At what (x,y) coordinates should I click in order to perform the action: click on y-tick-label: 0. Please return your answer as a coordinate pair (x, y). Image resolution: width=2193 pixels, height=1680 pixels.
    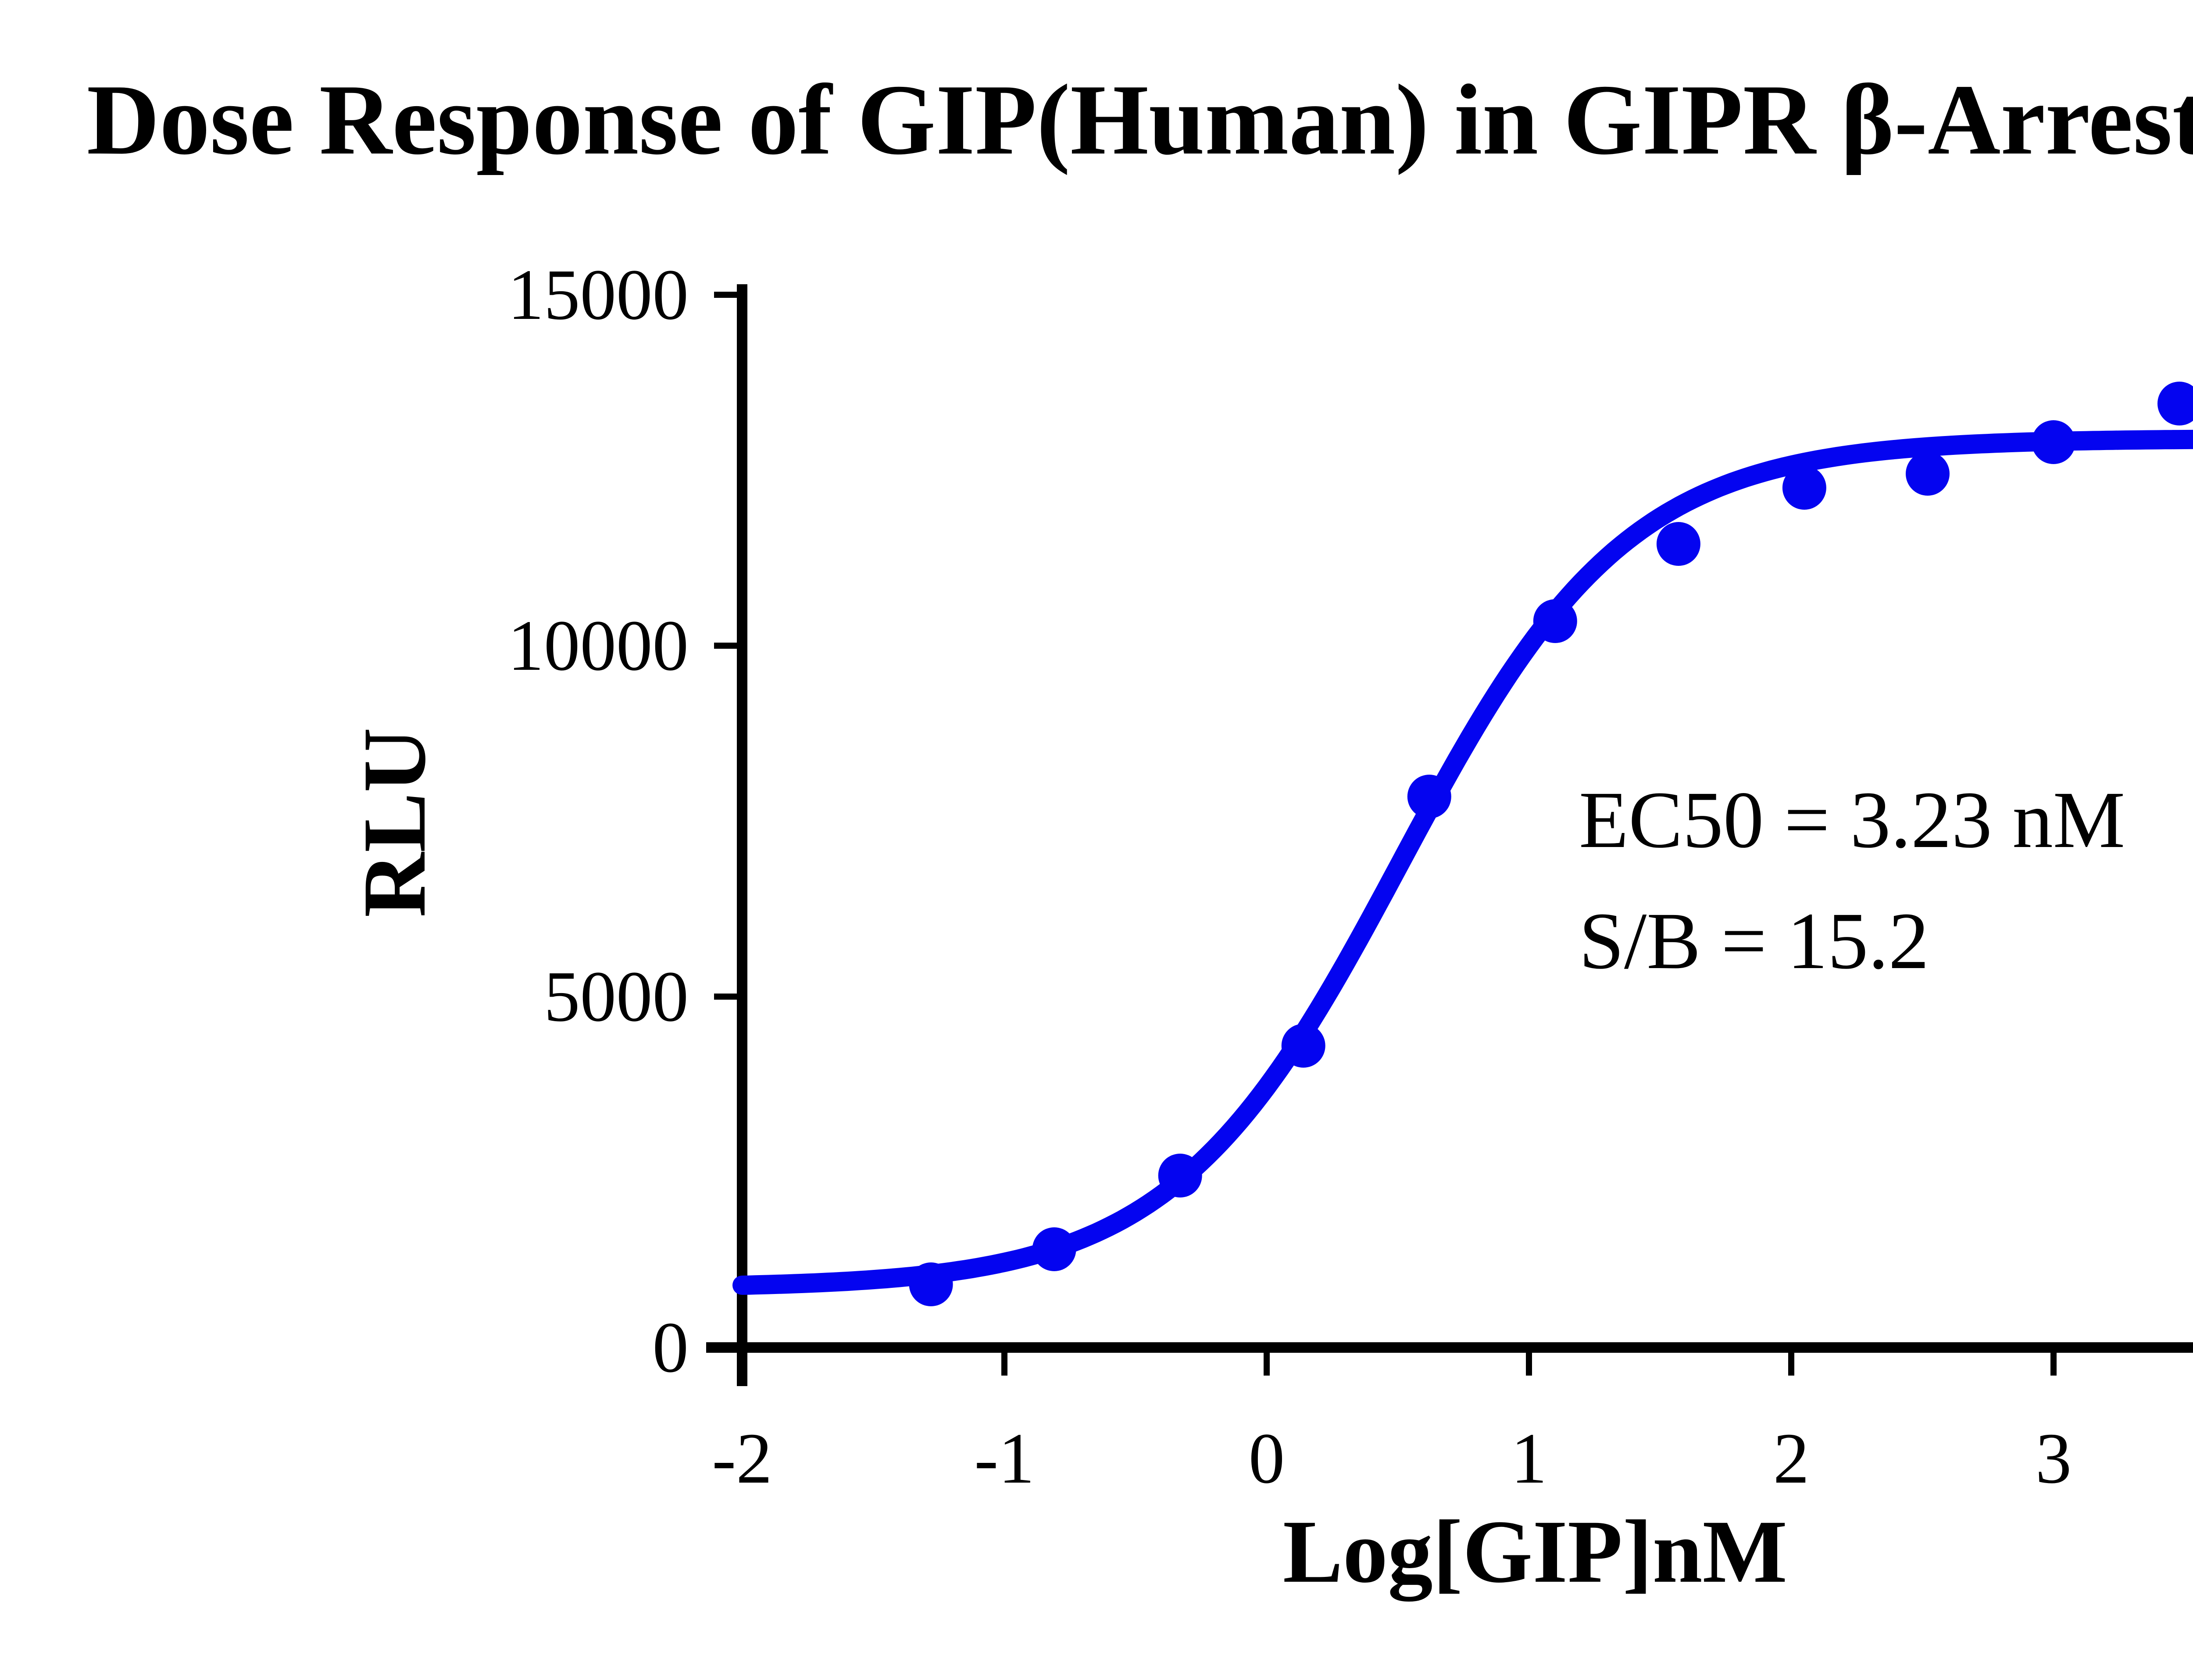
    Looking at the image, I should click on (670, 1347).